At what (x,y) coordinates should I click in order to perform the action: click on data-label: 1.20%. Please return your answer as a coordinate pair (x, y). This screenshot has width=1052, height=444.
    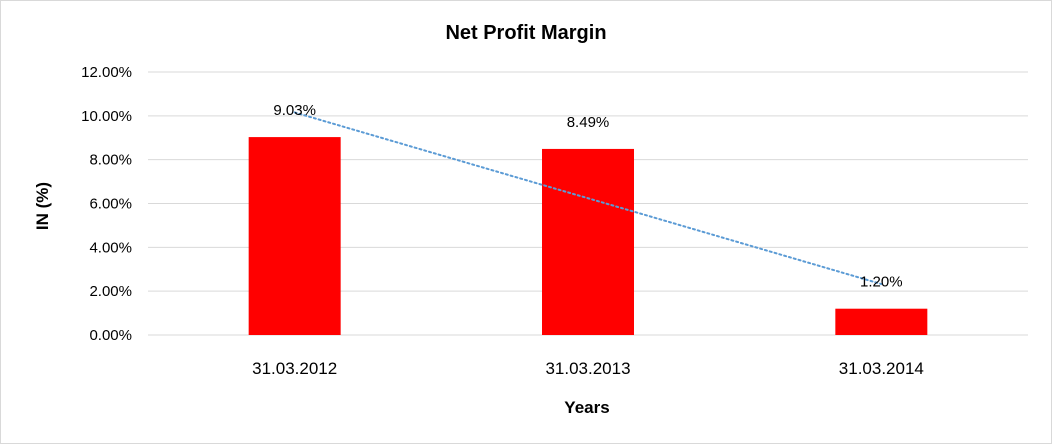
    Looking at the image, I should click on (881, 282).